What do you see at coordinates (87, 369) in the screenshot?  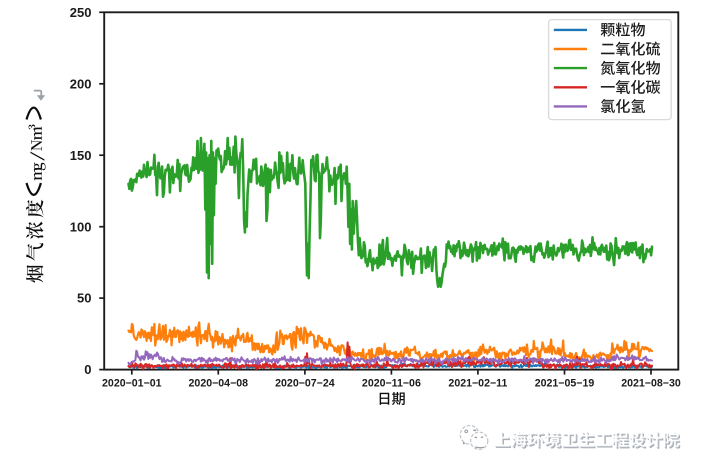 I see `svg-text: 0` at bounding box center [87, 369].